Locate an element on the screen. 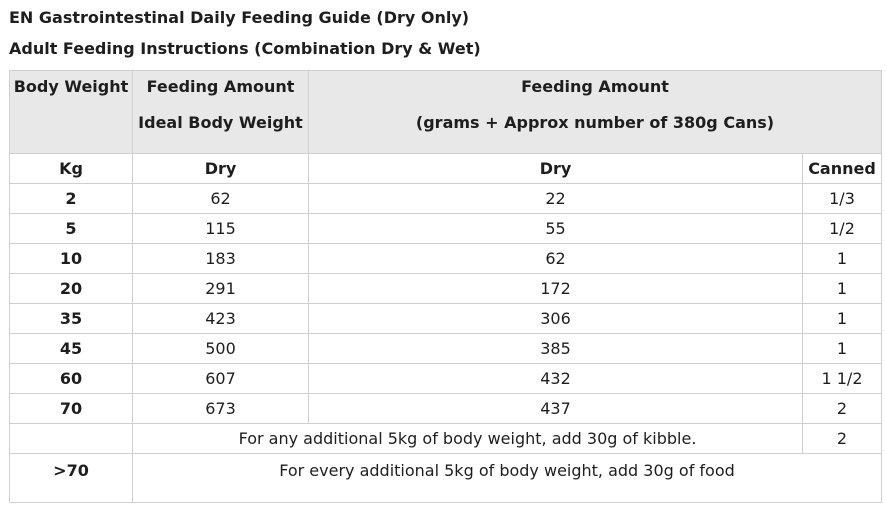 The height and width of the screenshot is (508, 886). cell-weight is located at coordinates (71, 438).